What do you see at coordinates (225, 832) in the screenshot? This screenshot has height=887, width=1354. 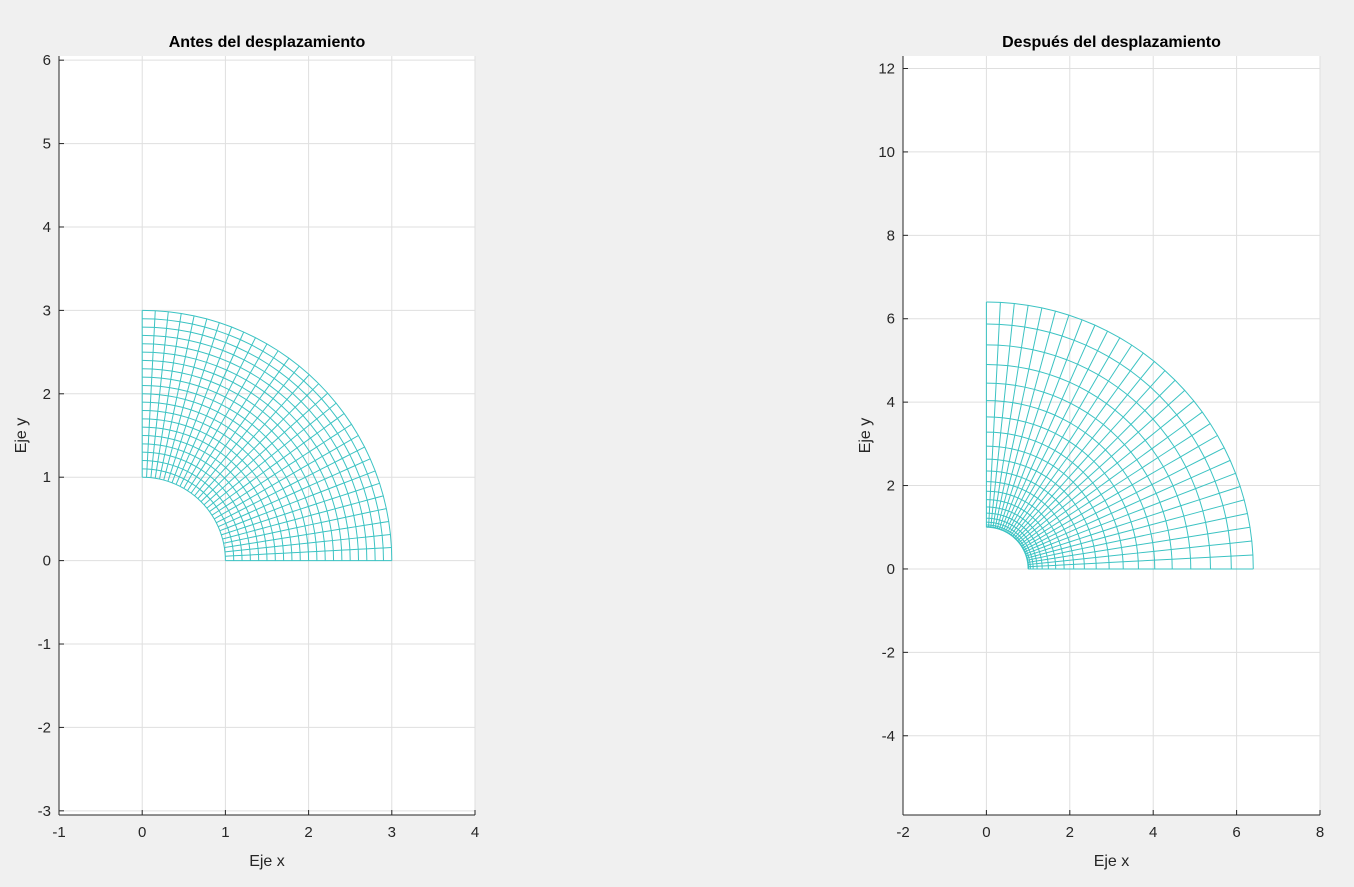 I see `x-tick-label: 1` at bounding box center [225, 832].